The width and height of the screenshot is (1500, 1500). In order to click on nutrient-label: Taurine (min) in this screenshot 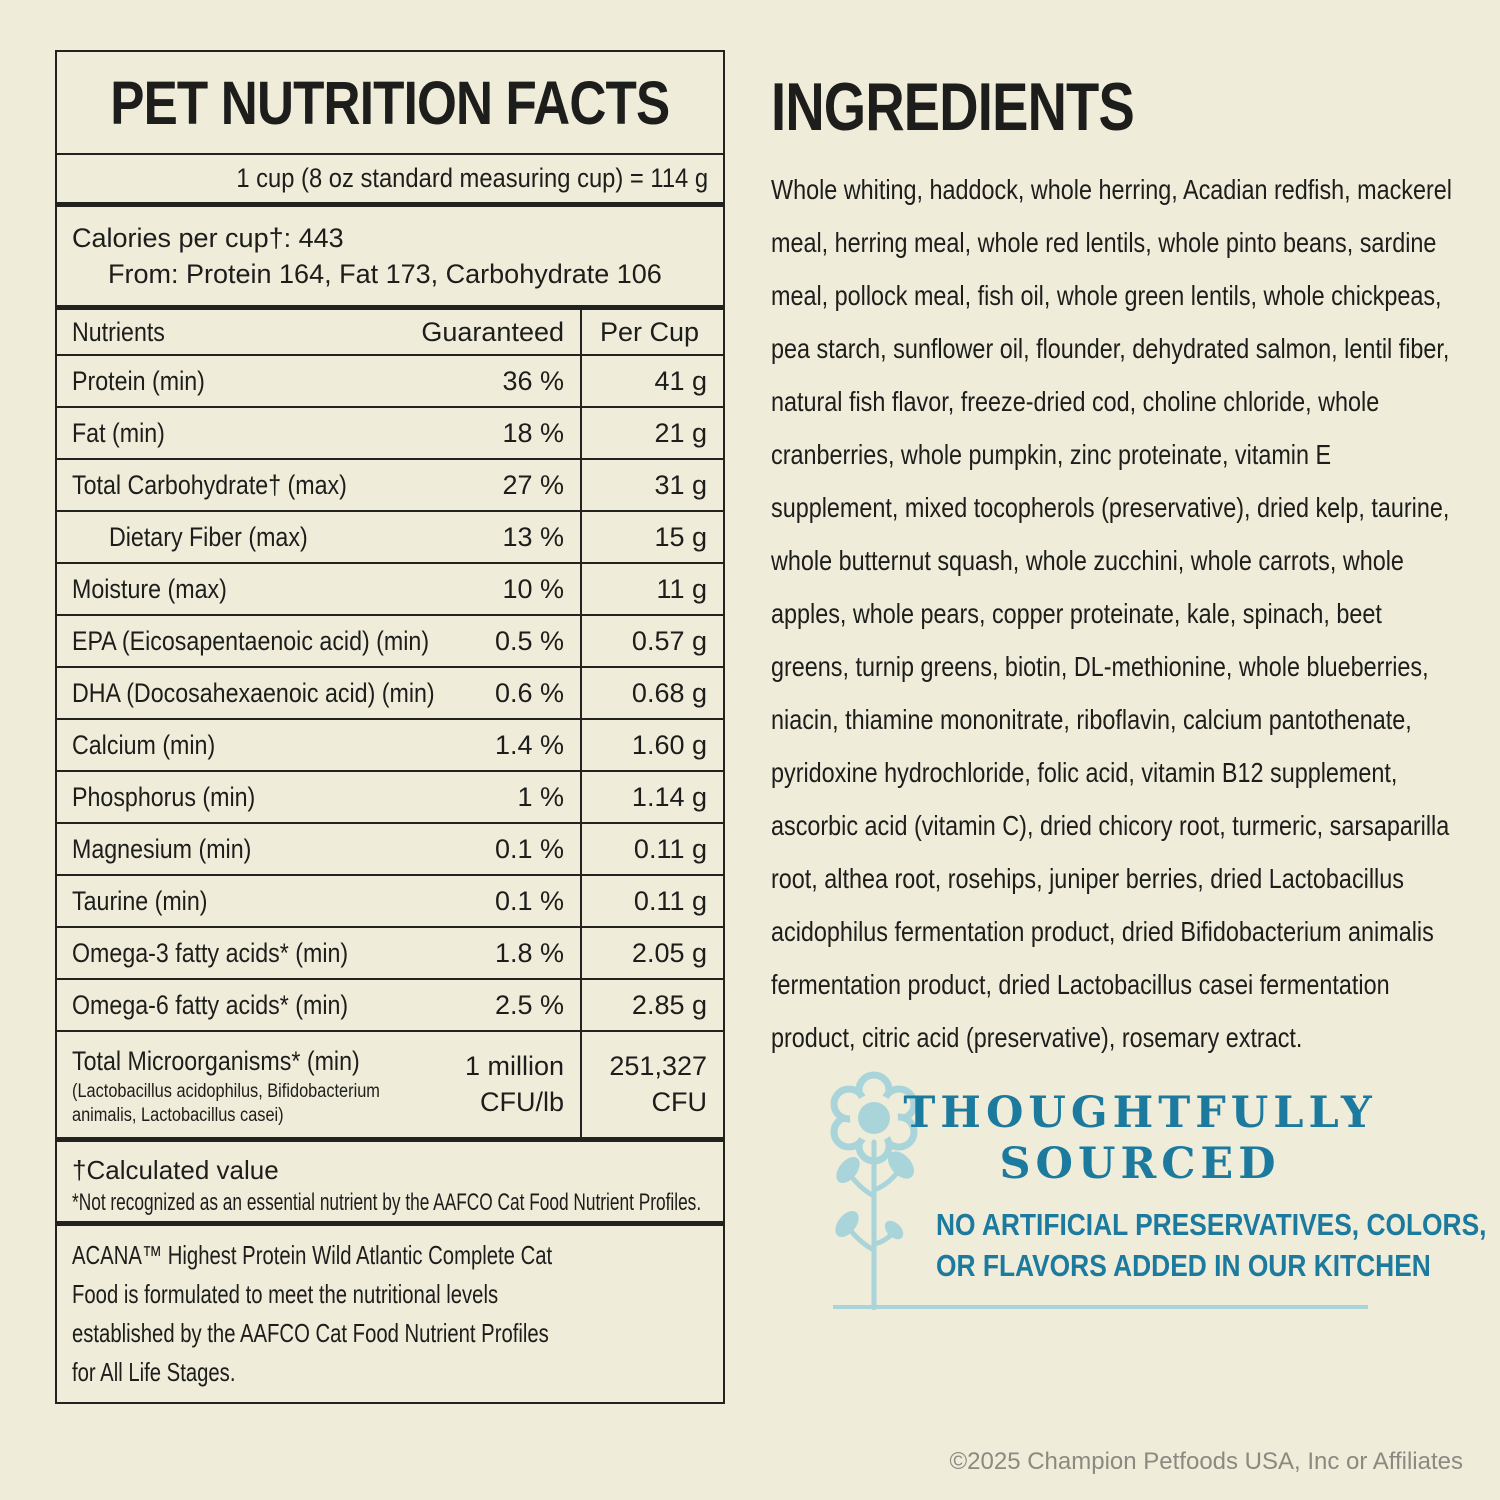, I will do `click(140, 900)`.